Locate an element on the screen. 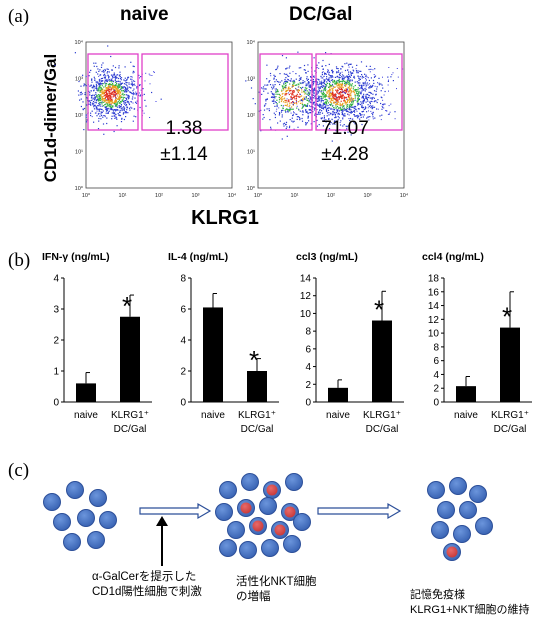  bar is located at coordinates (466, 394).